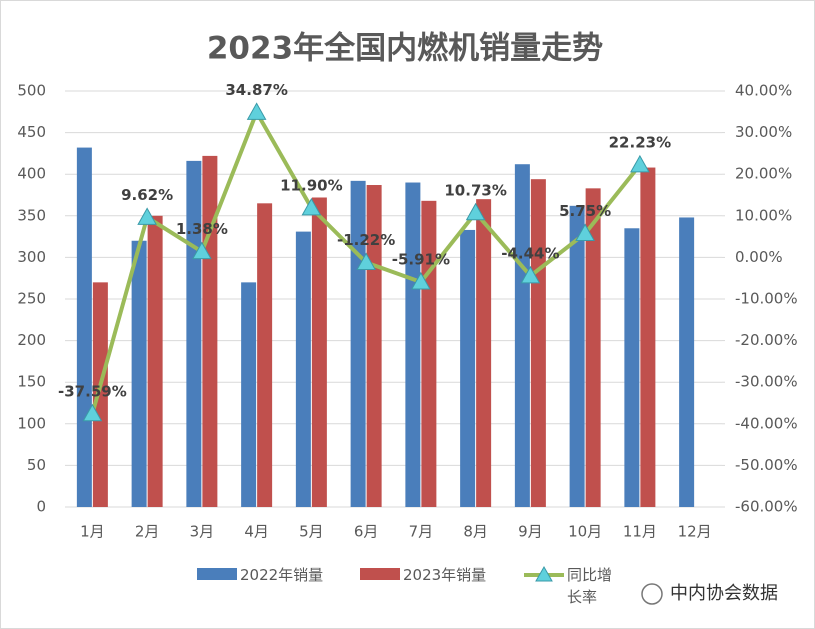 The width and height of the screenshot is (815, 629). What do you see at coordinates (763, 91) in the screenshot?
I see `y2-tick-label: 40.00%` at bounding box center [763, 91].